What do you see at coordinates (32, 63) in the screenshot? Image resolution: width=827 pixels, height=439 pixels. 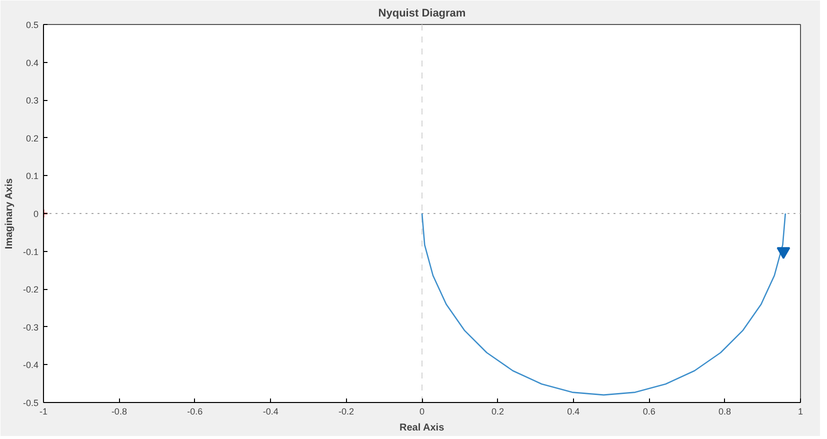 I see `y-tick-label: 0.4` at bounding box center [32, 63].